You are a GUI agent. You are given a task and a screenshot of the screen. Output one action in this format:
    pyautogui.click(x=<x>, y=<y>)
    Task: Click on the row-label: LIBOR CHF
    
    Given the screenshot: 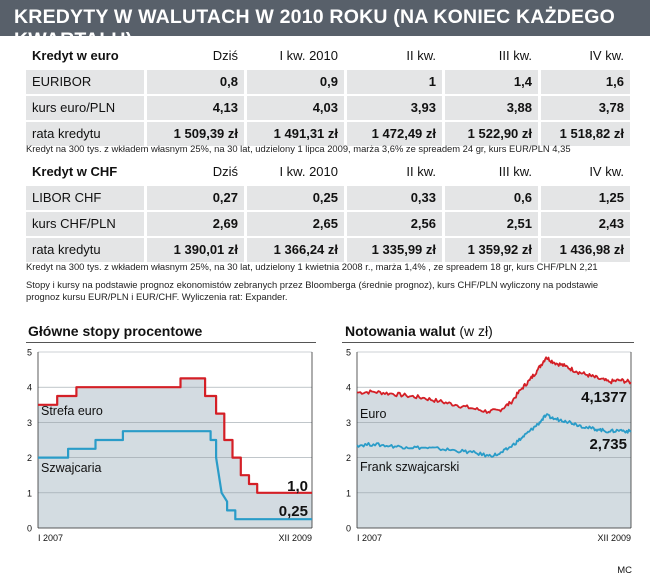 What is the action you would take?
    pyautogui.click(x=85, y=198)
    